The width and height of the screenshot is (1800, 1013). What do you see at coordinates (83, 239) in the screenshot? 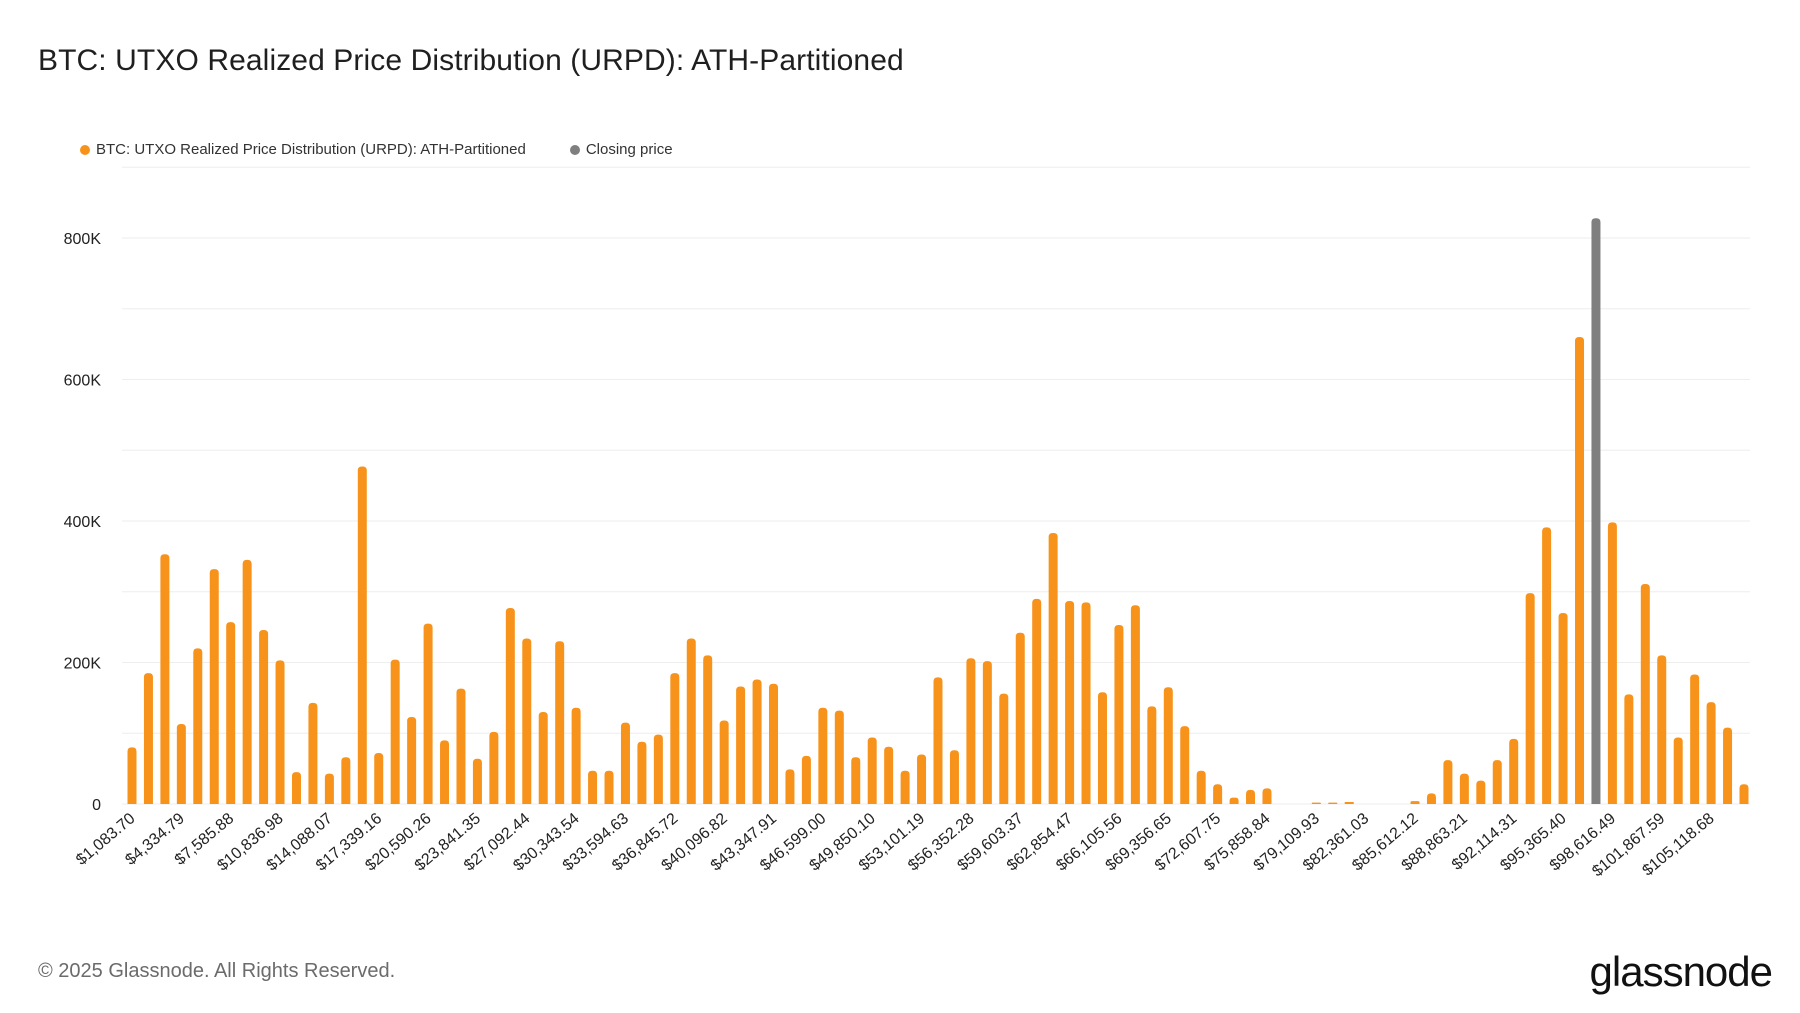
I see `y-tick-label: 800K` at bounding box center [83, 239].